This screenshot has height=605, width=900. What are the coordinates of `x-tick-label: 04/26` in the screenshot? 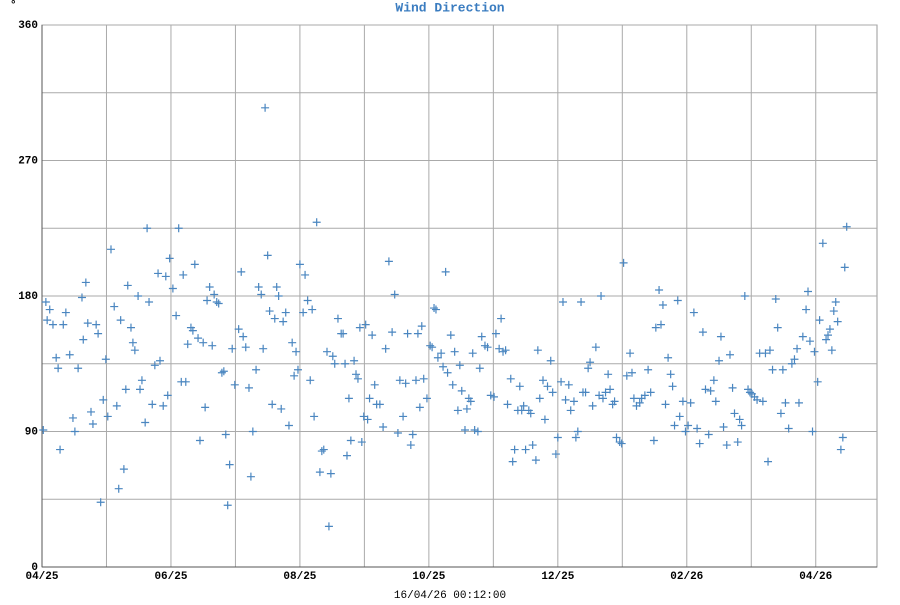 It's located at (815, 577).